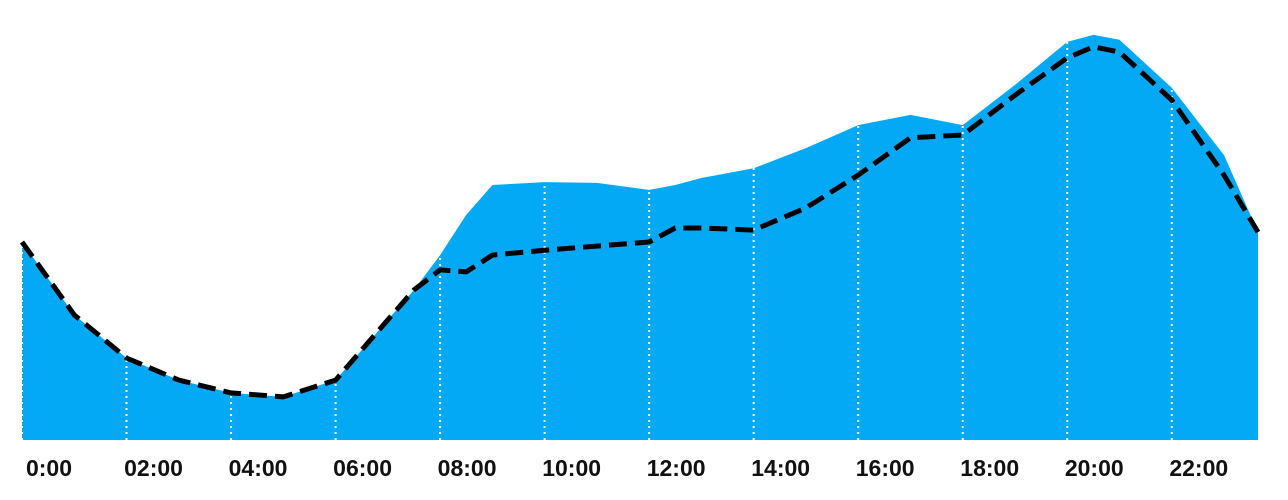 Image resolution: width=1288 pixels, height=500 pixels. Describe the element at coordinates (153, 468) in the screenshot. I see `x-tick-label: 02:00` at that location.